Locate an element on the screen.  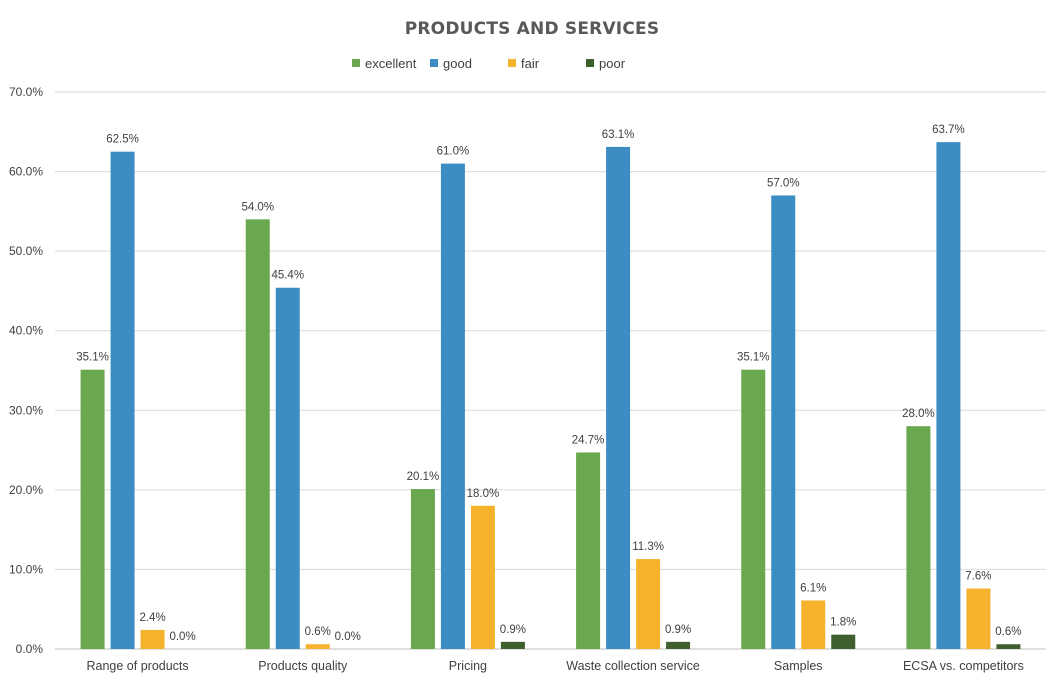
y-axis-ticks: 0.0% 10.0% 20.0% 30.0% 40.0% 50.0% 60.0% 70.0% is located at coordinates (26, 370).